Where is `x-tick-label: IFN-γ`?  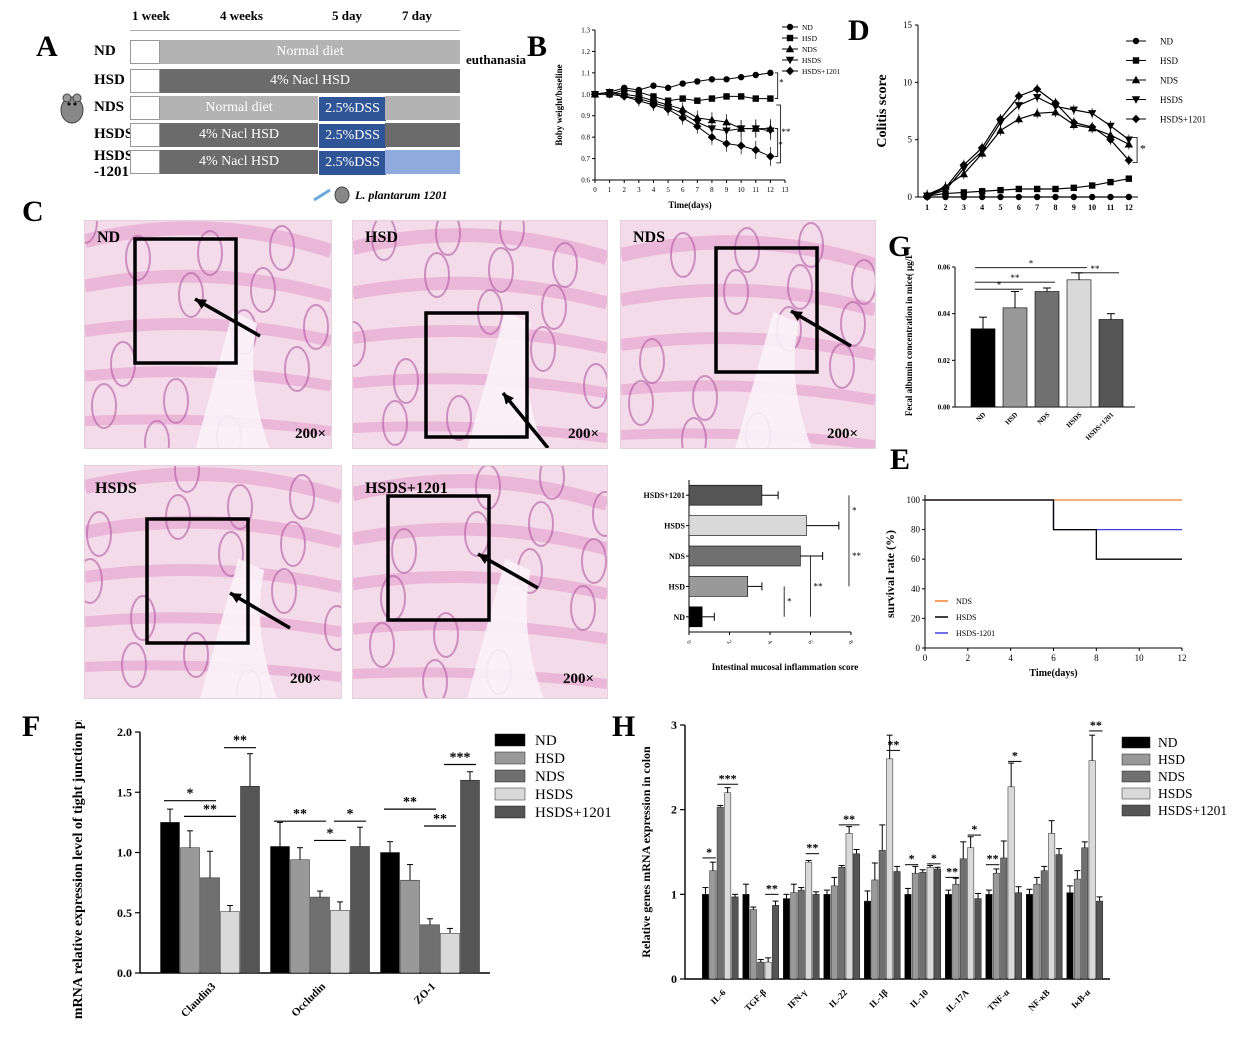 x-tick-label: IFN-γ is located at coordinates (798, 999).